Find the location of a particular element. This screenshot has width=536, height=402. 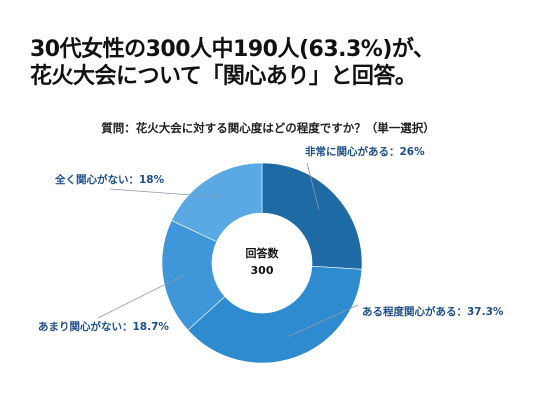

chart-title: 質問：花火大会に対する関心度はどの程度ですか？（単一選択） is located at coordinates (268, 128).